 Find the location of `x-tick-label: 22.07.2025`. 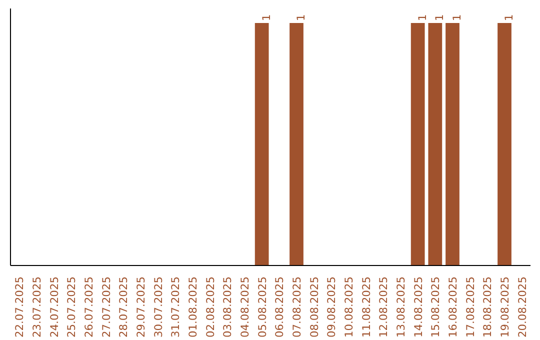

x-tick-label: 22.07.2025 is located at coordinates (19, 307).